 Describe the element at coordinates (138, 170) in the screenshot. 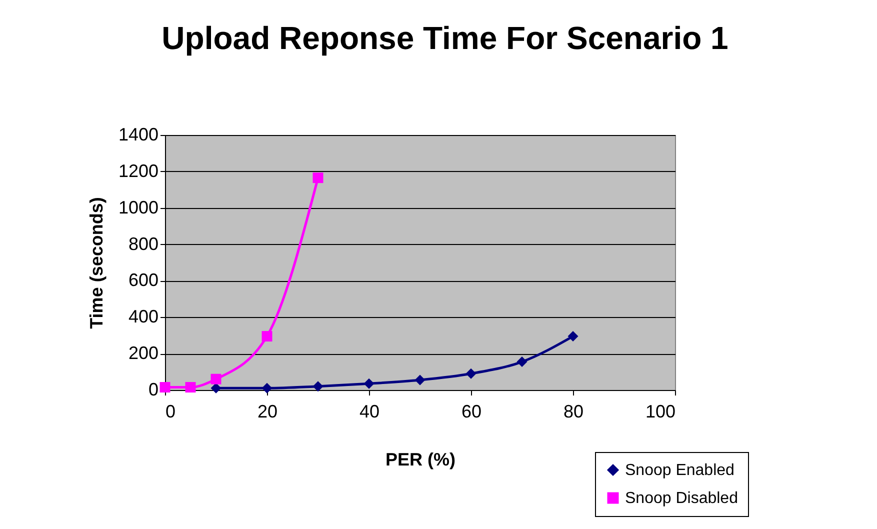

I see `y-tick-label: 1200` at that location.